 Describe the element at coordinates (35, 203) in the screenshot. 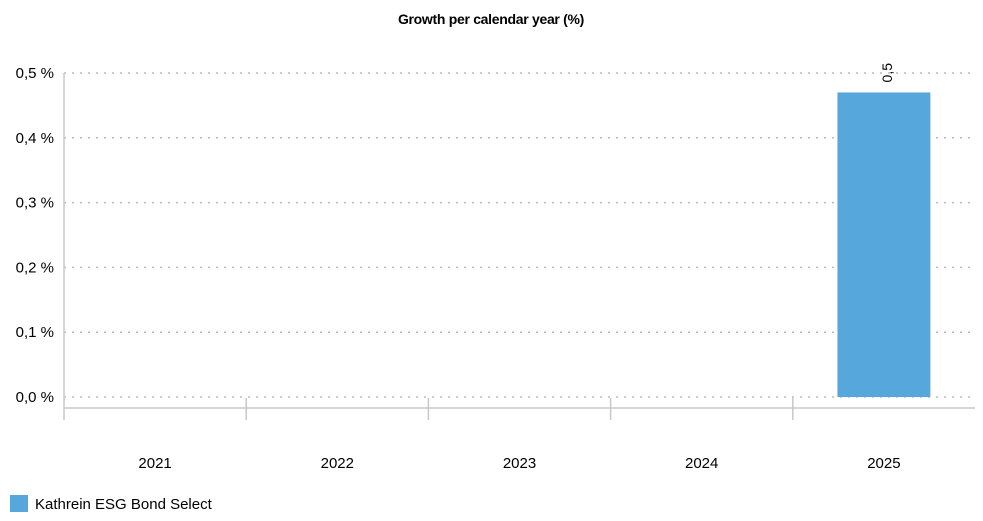

I see `y-tick-label: 0,3 %` at that location.